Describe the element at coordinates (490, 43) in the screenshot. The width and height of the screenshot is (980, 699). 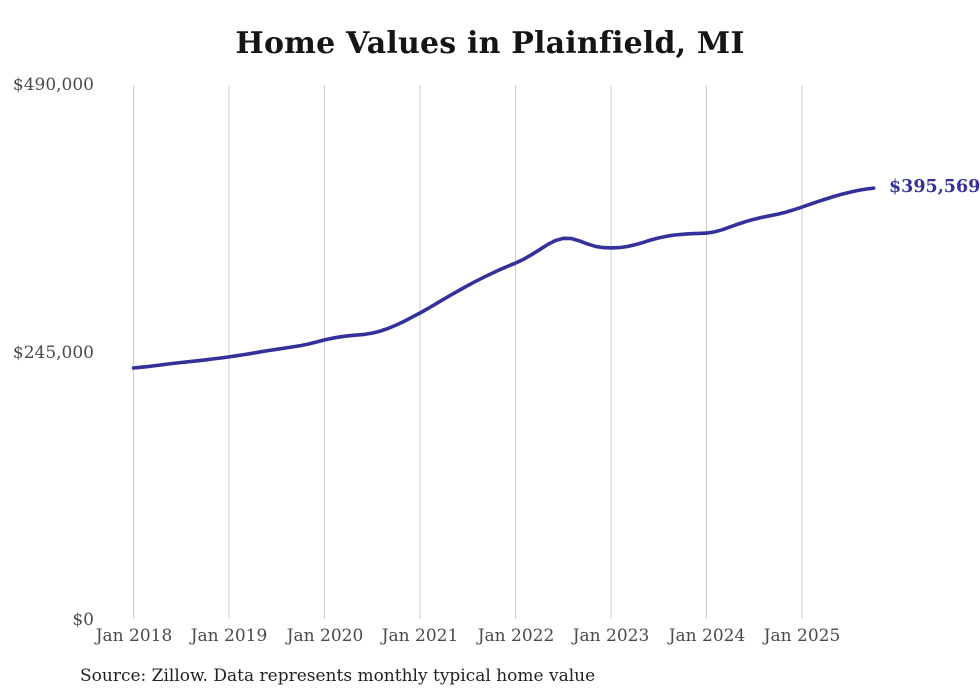
I see `chart-title: Home Values in Plainfield, MI` at that location.